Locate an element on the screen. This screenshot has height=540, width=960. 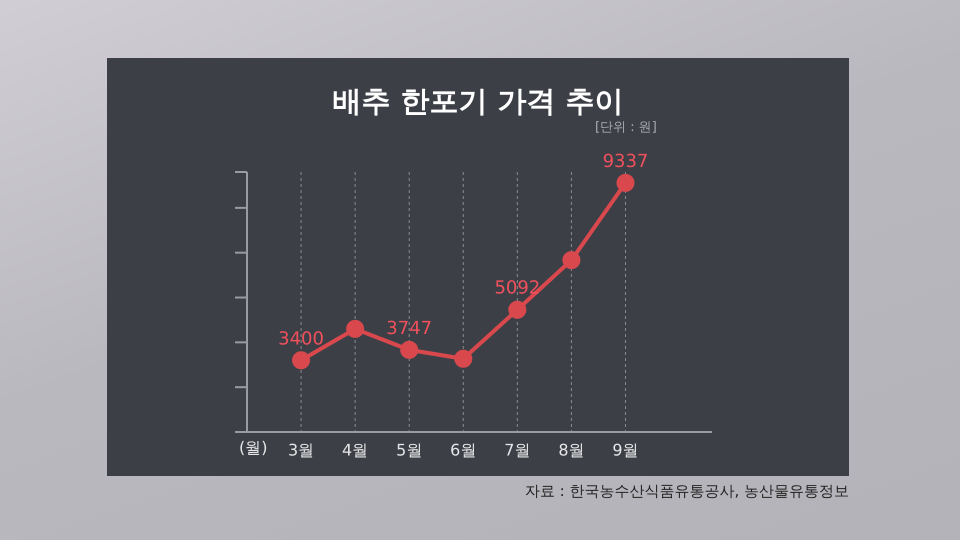
x-tick-label: 7월 is located at coordinates (517, 450).